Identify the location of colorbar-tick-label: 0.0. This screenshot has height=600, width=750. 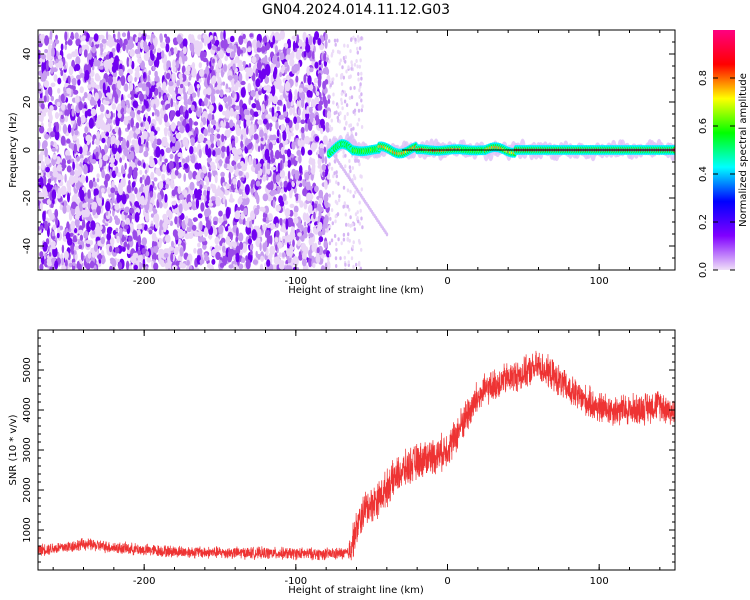
(703, 270).